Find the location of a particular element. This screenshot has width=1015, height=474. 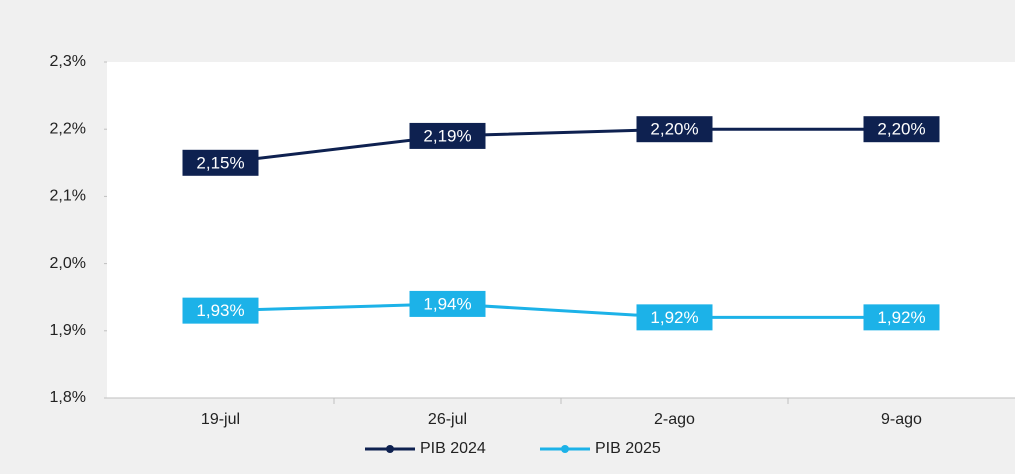

data-label: 2,19% is located at coordinates (447, 135).